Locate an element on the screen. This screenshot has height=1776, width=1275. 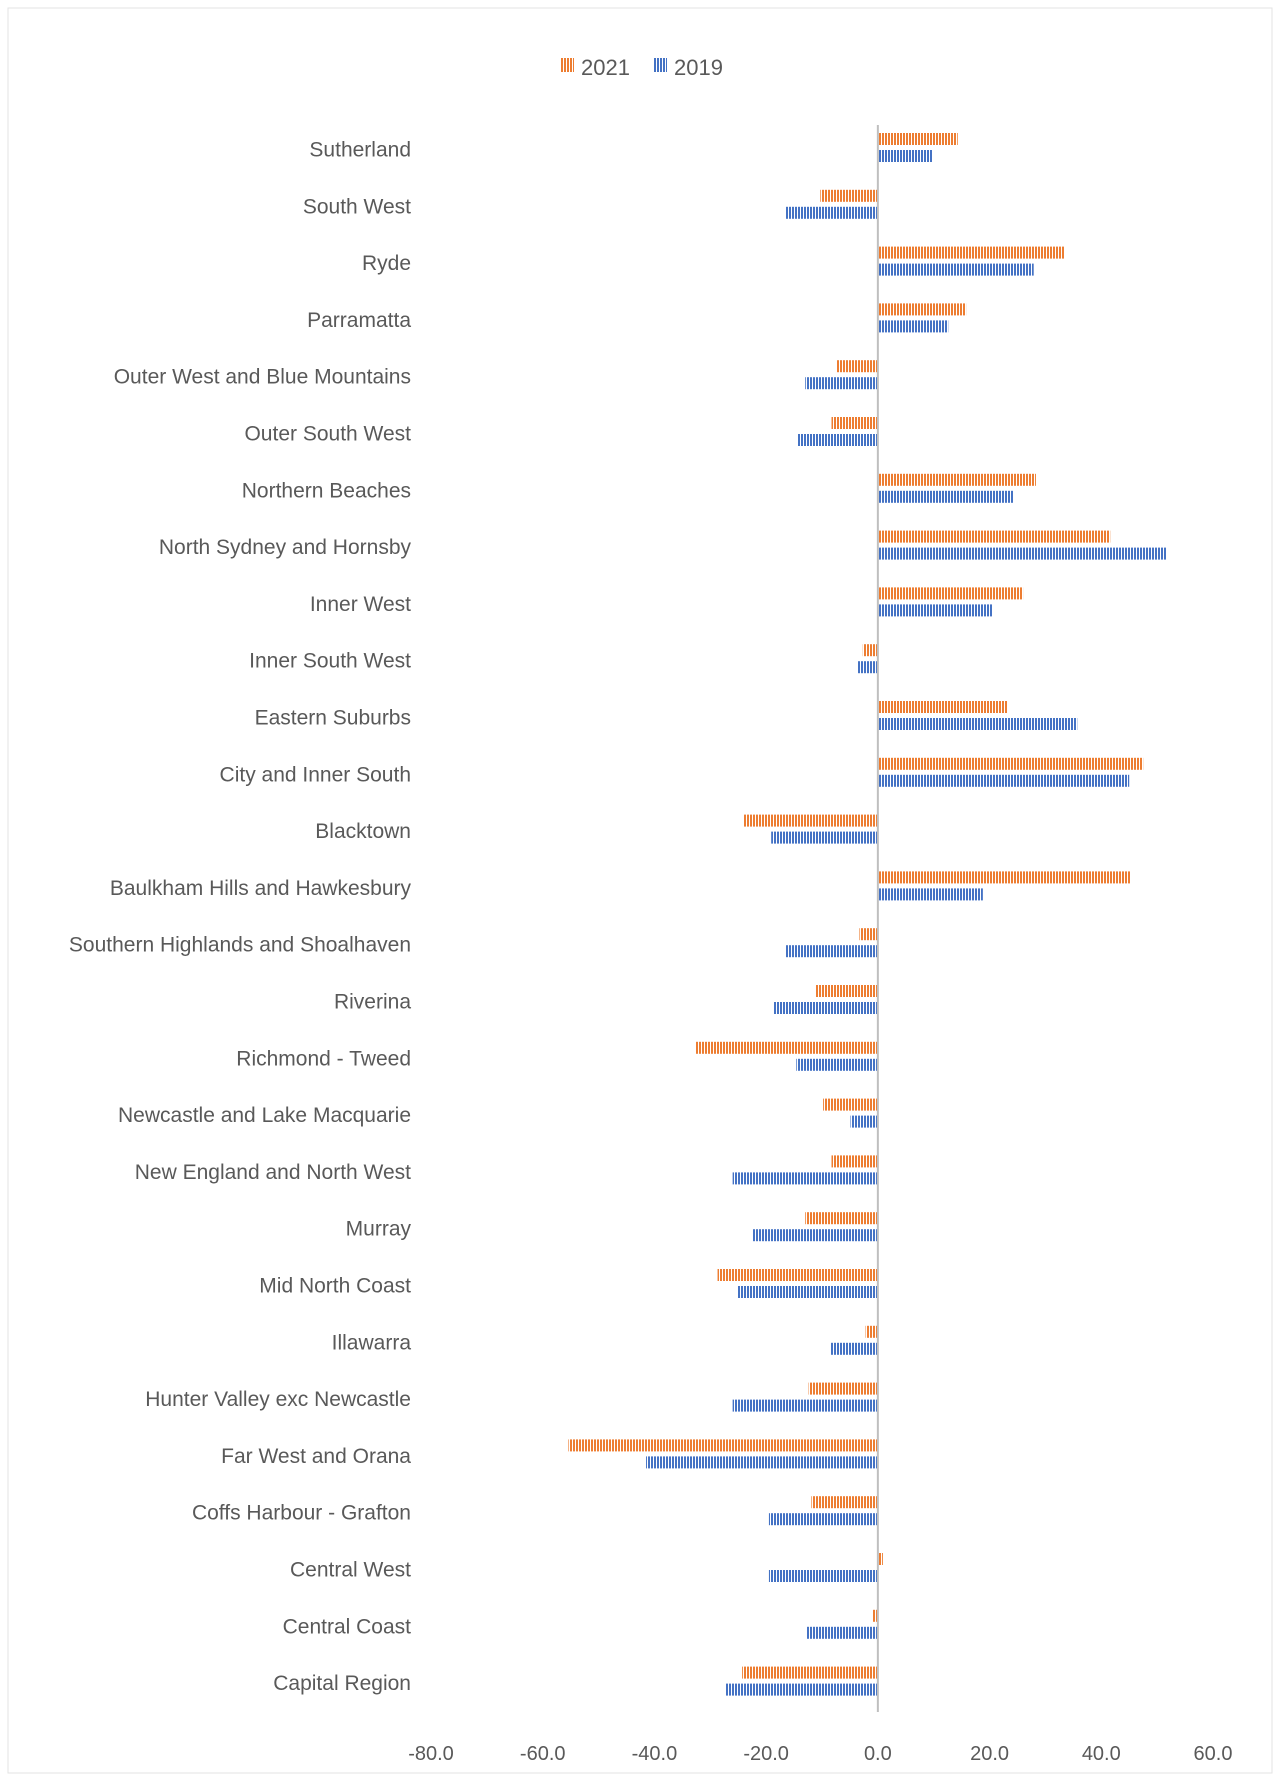
bar-2021-outer-west-and-blue-mountains is located at coordinates (857, 366).